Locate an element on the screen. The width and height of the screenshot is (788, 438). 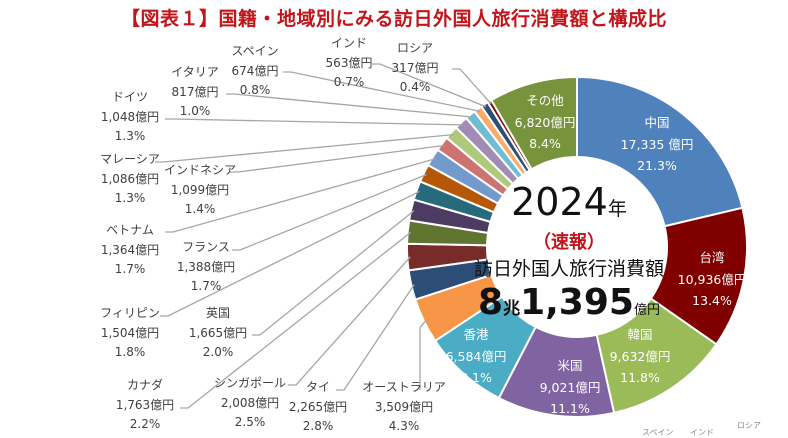
slice-value: 6,820億円 is located at coordinates (545, 122).